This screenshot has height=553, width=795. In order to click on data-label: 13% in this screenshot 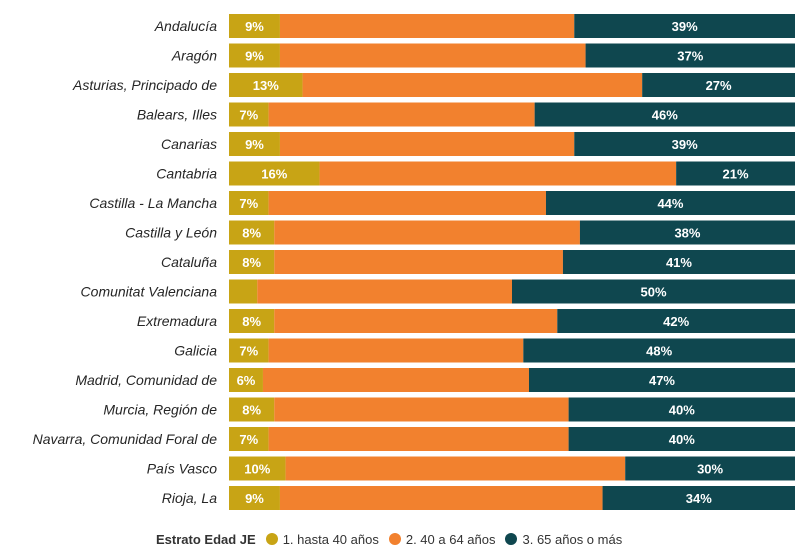, I will do `click(266, 85)`.